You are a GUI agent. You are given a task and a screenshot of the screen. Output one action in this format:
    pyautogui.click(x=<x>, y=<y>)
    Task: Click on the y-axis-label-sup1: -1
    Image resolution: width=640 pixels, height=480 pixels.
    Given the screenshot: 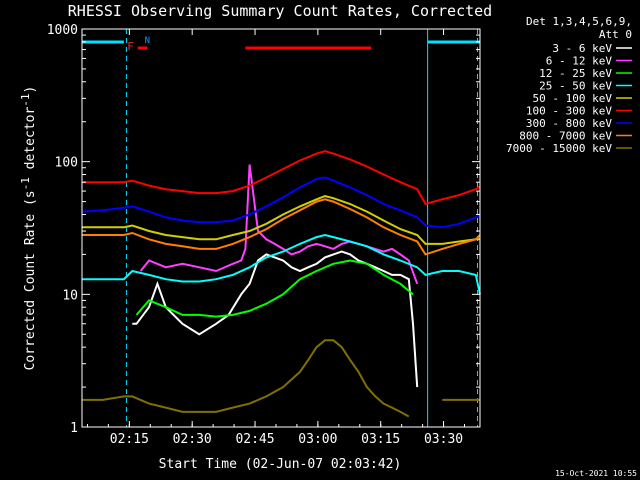 What is the action you would take?
    pyautogui.click(x=25, y=183)
    